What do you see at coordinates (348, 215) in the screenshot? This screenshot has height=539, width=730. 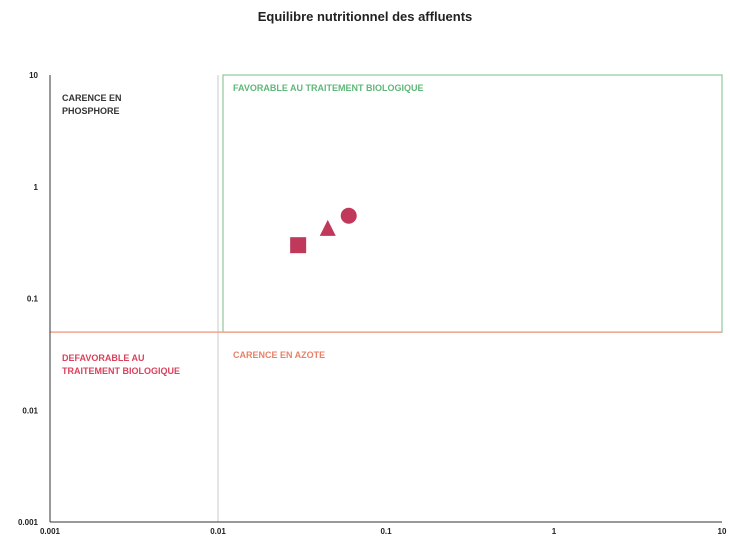 I see `data-point-circle` at bounding box center [348, 215].